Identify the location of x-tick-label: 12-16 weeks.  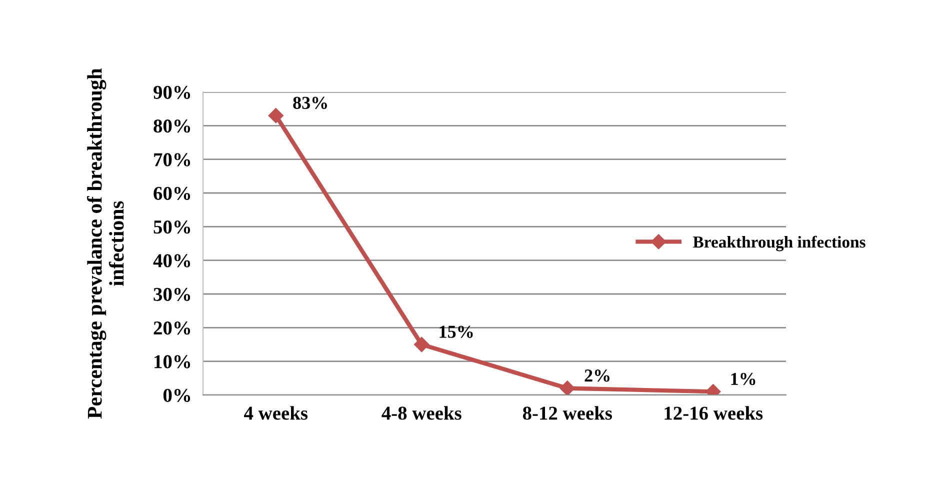
(713, 413).